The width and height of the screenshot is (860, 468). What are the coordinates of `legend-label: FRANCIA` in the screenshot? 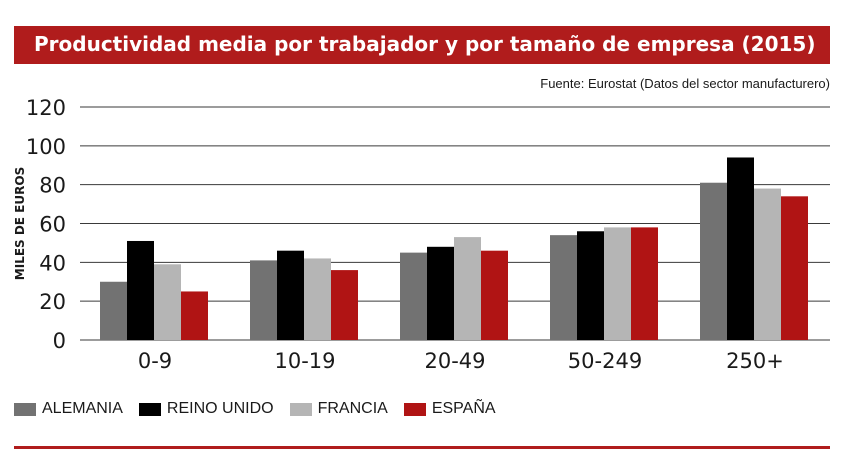 It's located at (352, 408).